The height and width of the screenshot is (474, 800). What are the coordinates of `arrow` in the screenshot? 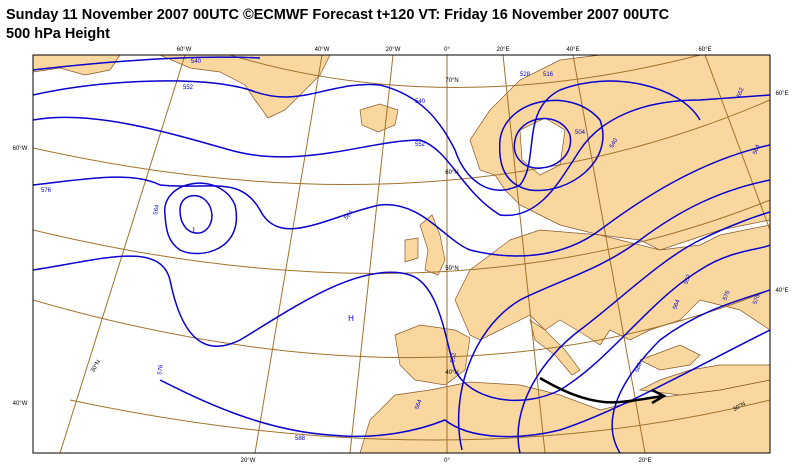 It's located at (601, 390).